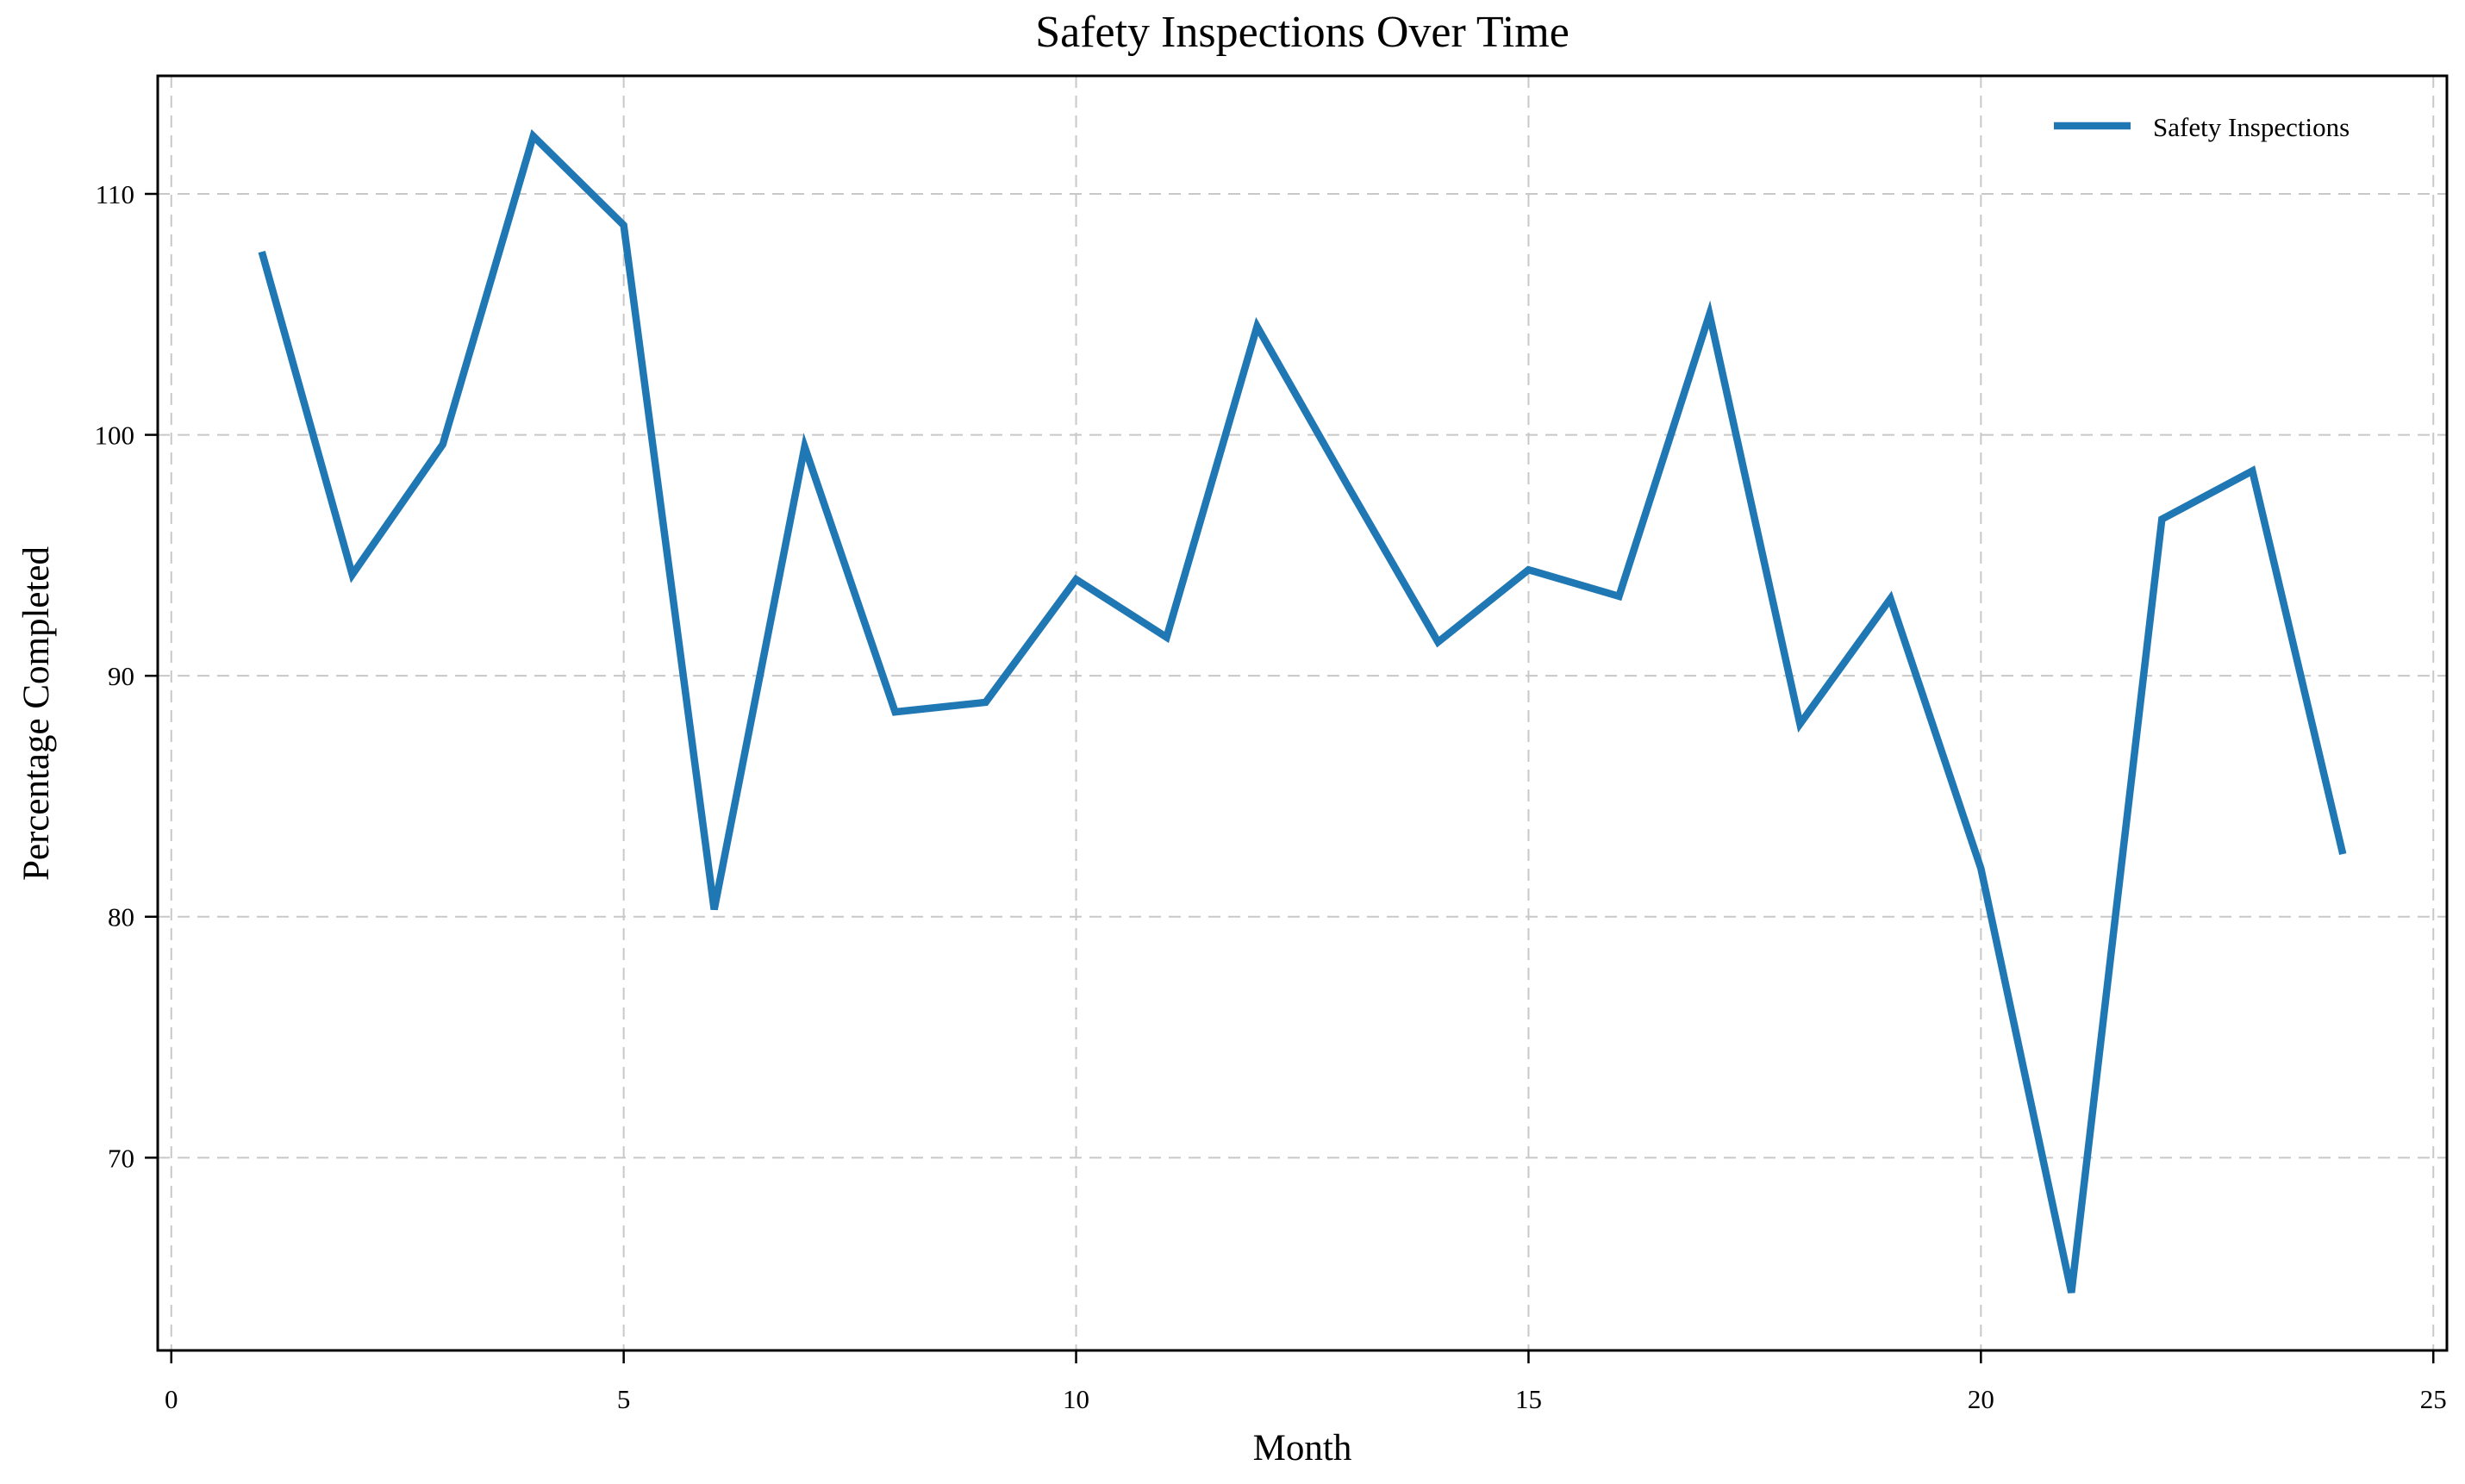 Image resolution: width=2465 pixels, height=1484 pixels. What do you see at coordinates (121, 917) in the screenshot?
I see `y-tick-label: 80` at bounding box center [121, 917].